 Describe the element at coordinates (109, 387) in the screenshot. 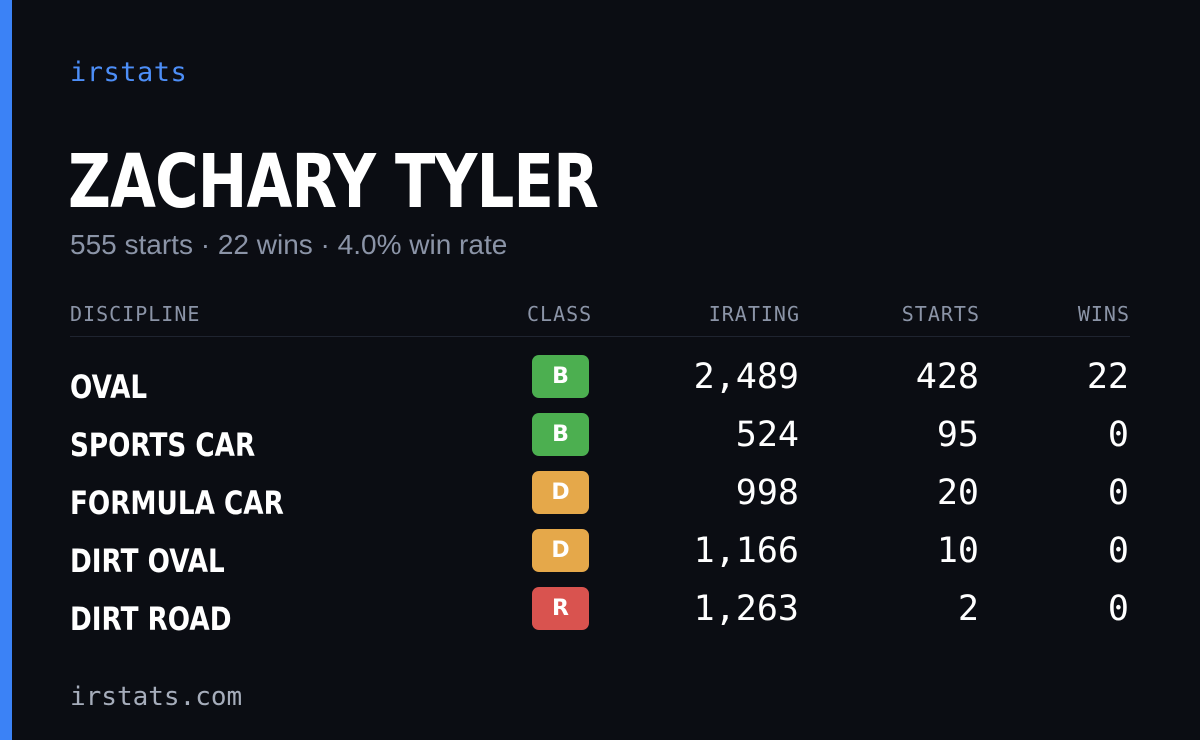

I see `discipline-name: OVAL` at that location.